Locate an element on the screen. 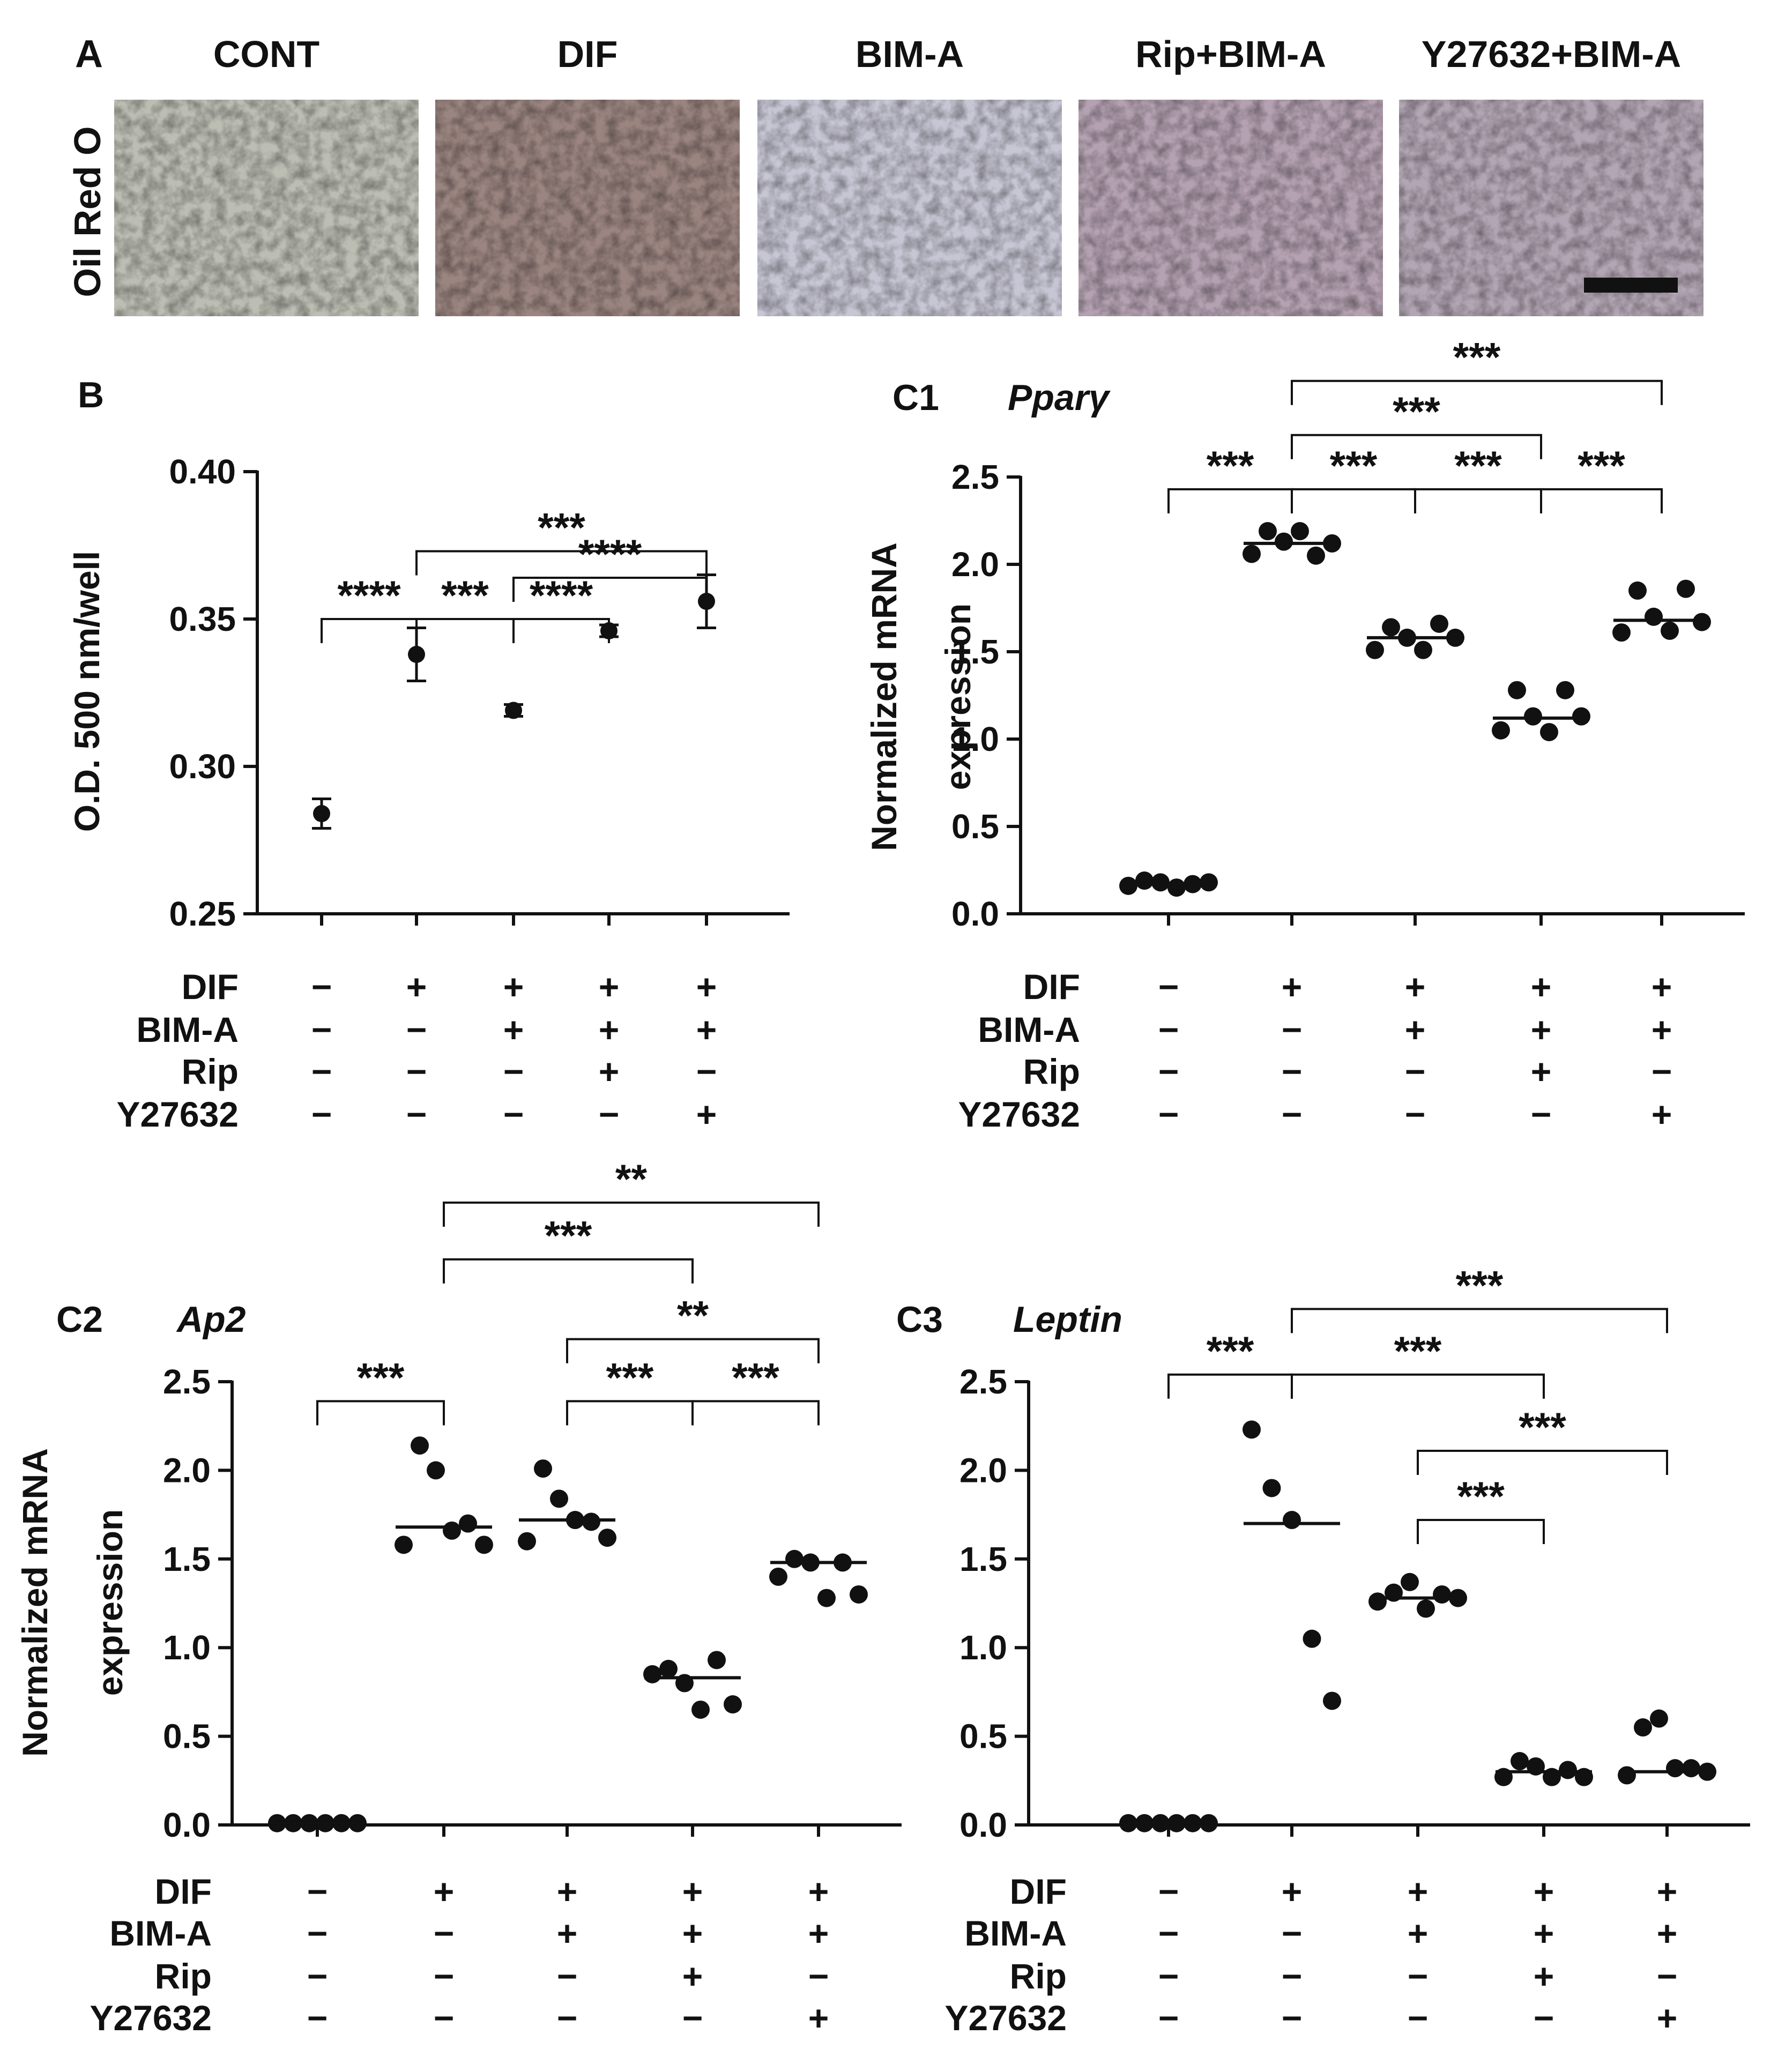  y-tick-label-C1-0: 0.0 is located at coordinates (975, 914).